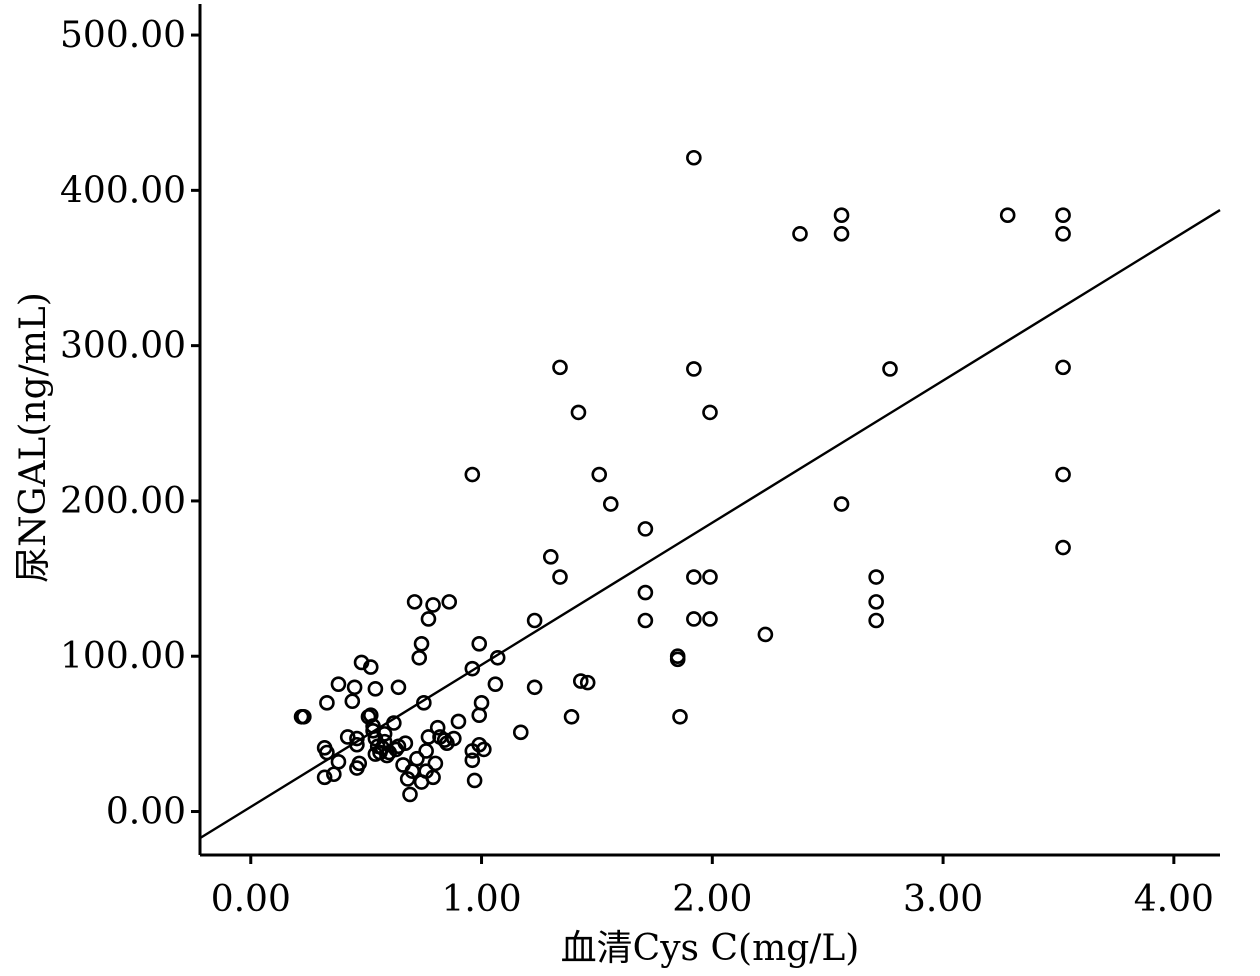  What do you see at coordinates (33, 437) in the screenshot?
I see `y-axis-title: 尿NGAL(ng/mL)` at bounding box center [33, 437].